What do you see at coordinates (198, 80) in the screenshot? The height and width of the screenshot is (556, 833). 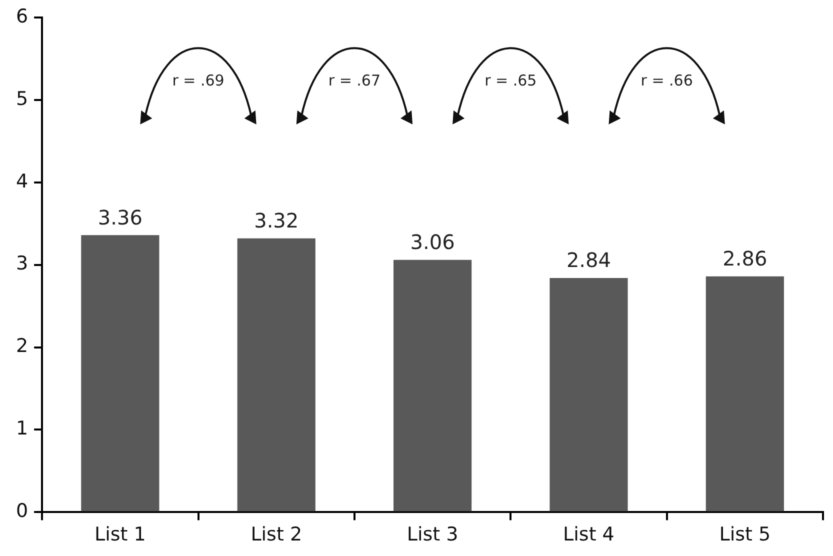 I see `annotation: r = .69` at bounding box center [198, 80].